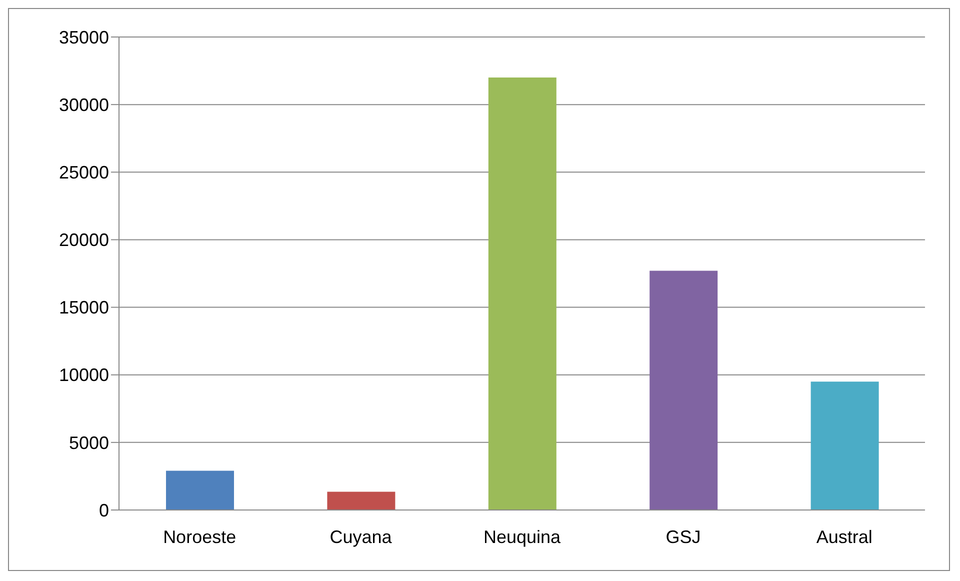  I want to click on y-tick-label: 5000, so click(88, 442).